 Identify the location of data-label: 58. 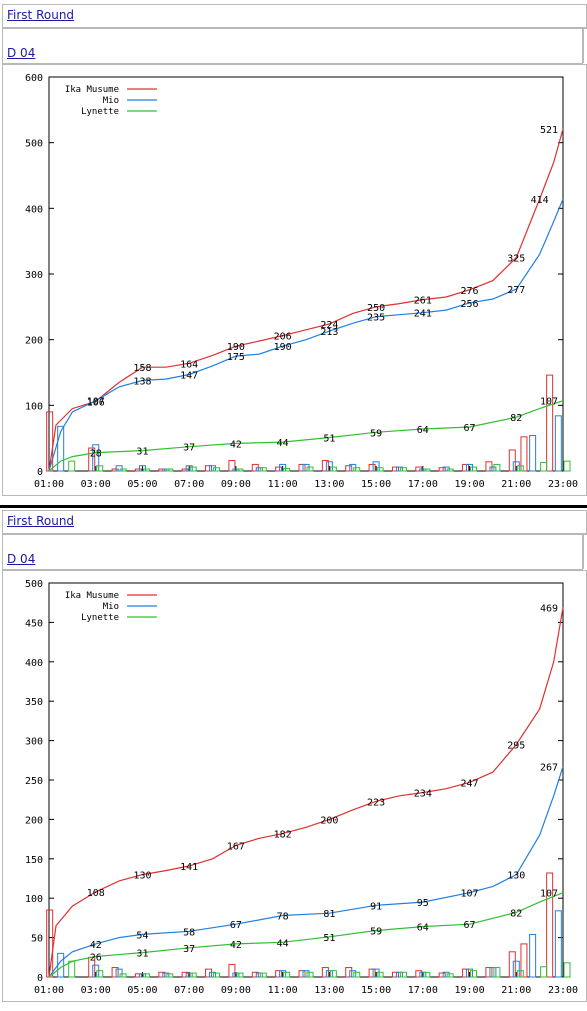
(189, 932).